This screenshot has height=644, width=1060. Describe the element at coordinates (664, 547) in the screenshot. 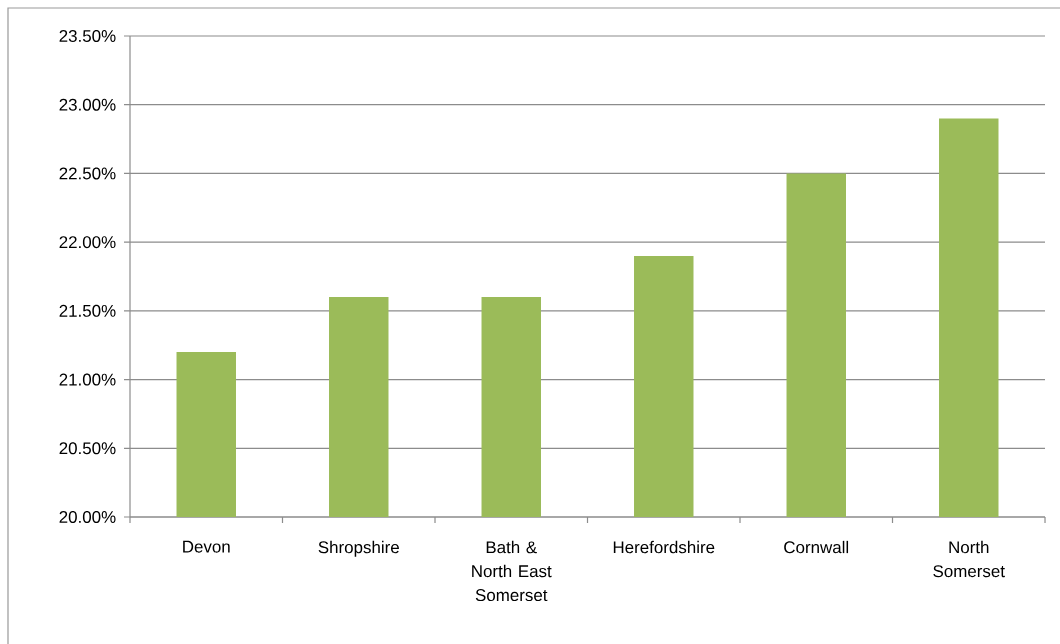

I see `x-tick-label: Herefordshire` at that location.